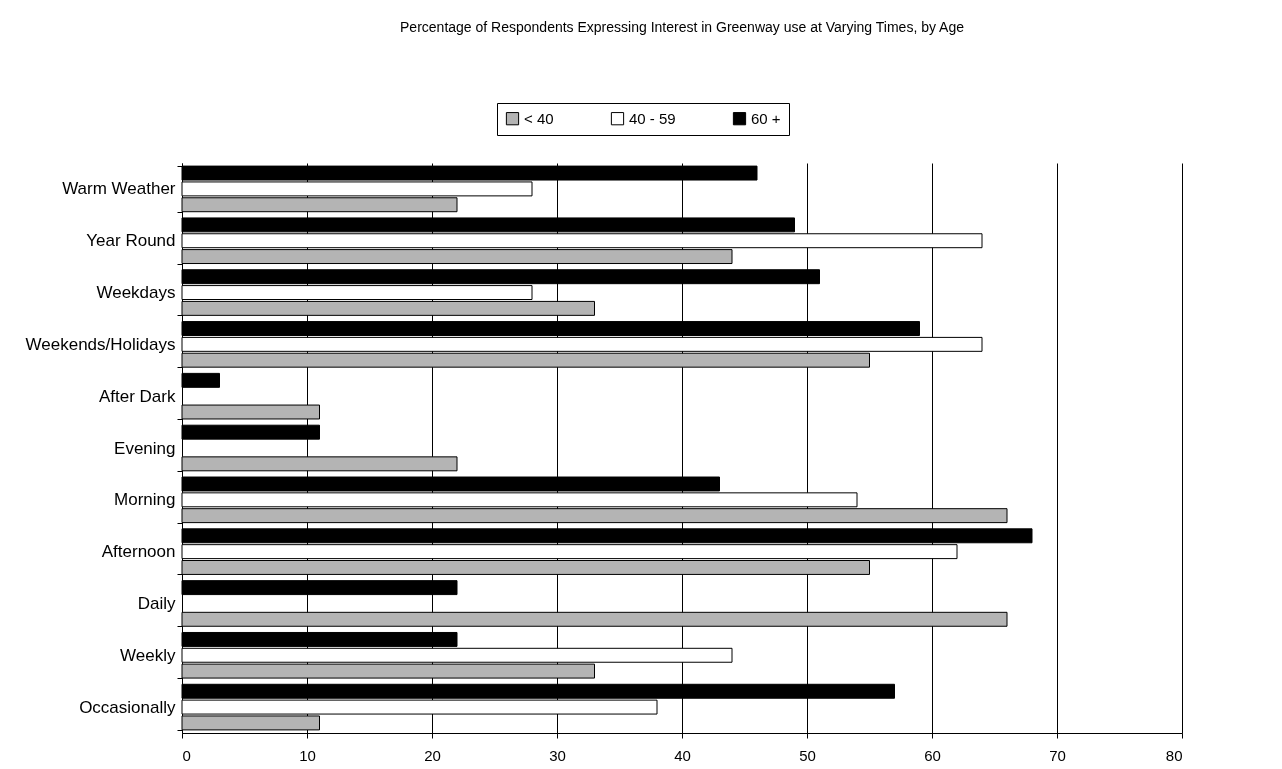 The height and width of the screenshot is (769, 1282). Describe the element at coordinates (766, 118) in the screenshot. I see `legend-label: 60 +` at that location.